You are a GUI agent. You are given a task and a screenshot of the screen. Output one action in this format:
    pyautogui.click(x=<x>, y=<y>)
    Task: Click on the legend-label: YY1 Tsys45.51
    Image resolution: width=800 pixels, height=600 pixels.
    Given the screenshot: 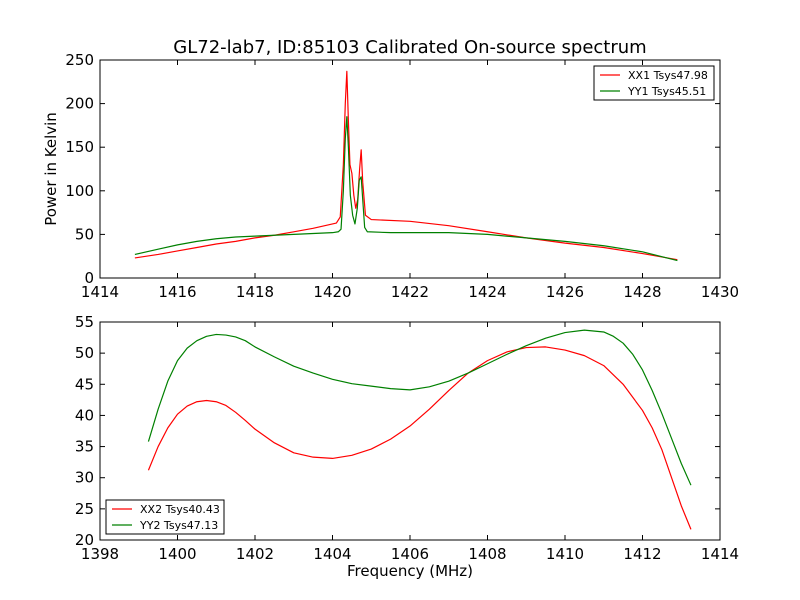 What is the action you would take?
    pyautogui.click(x=666, y=91)
    